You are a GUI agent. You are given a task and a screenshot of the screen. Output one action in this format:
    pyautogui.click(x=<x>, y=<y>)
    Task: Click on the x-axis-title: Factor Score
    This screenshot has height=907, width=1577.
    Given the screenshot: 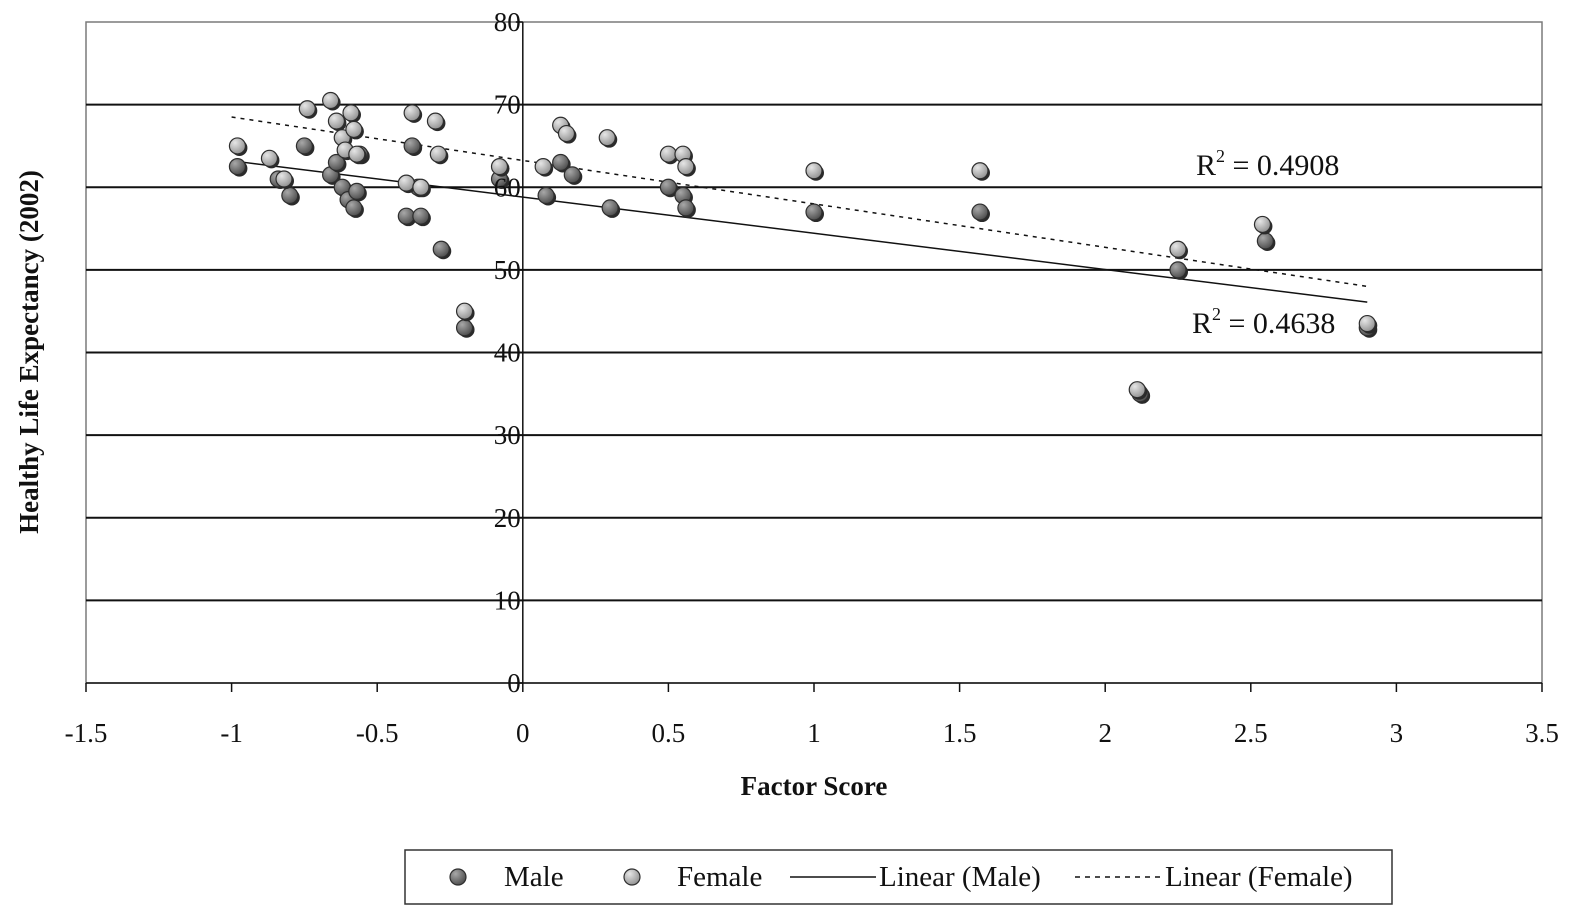 What is the action you would take?
    pyautogui.click(x=814, y=786)
    